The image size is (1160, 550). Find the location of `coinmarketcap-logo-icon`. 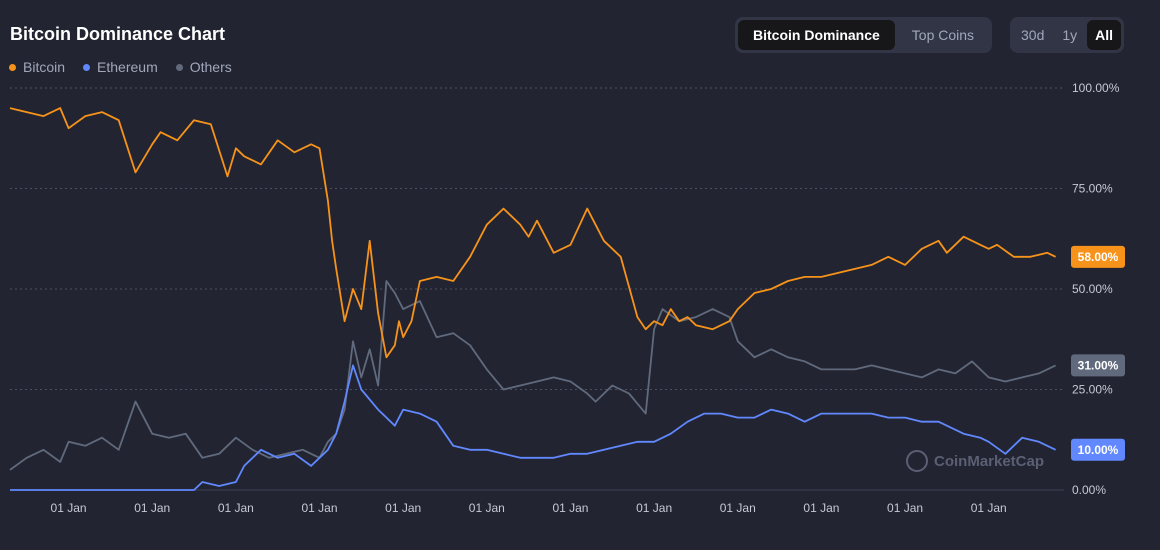

coinmarketcap-logo-icon is located at coordinates (917, 461).